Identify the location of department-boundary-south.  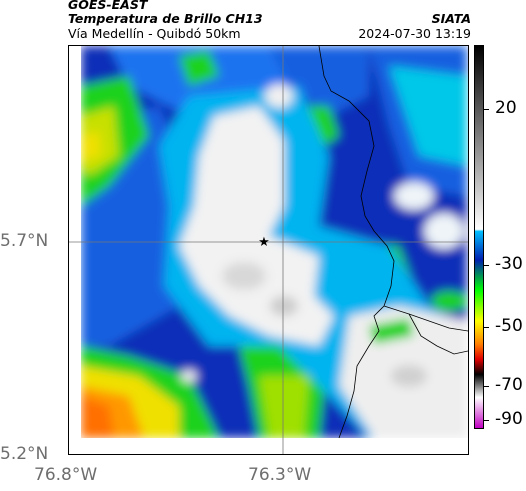
(438, 334).